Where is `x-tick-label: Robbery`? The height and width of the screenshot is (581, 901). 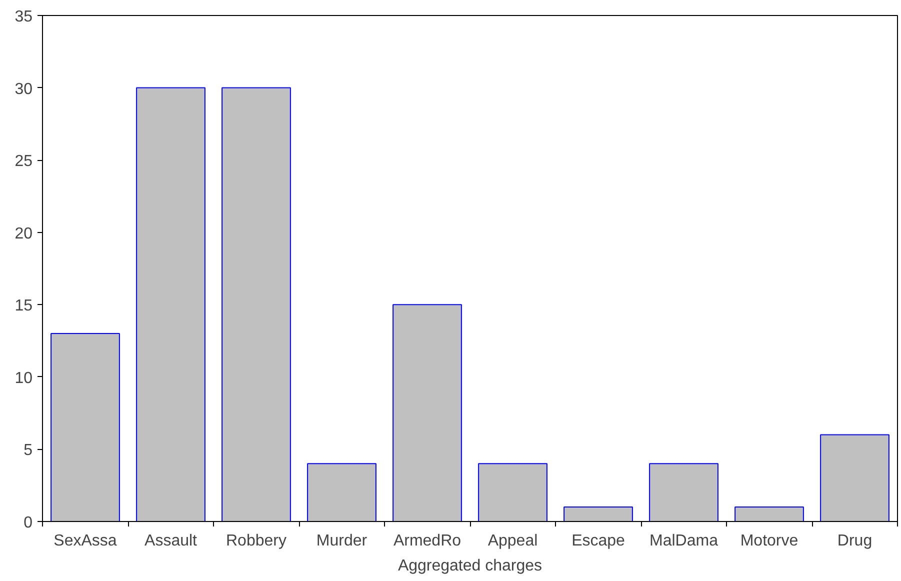
x-tick-label: Robbery is located at coordinates (256, 541).